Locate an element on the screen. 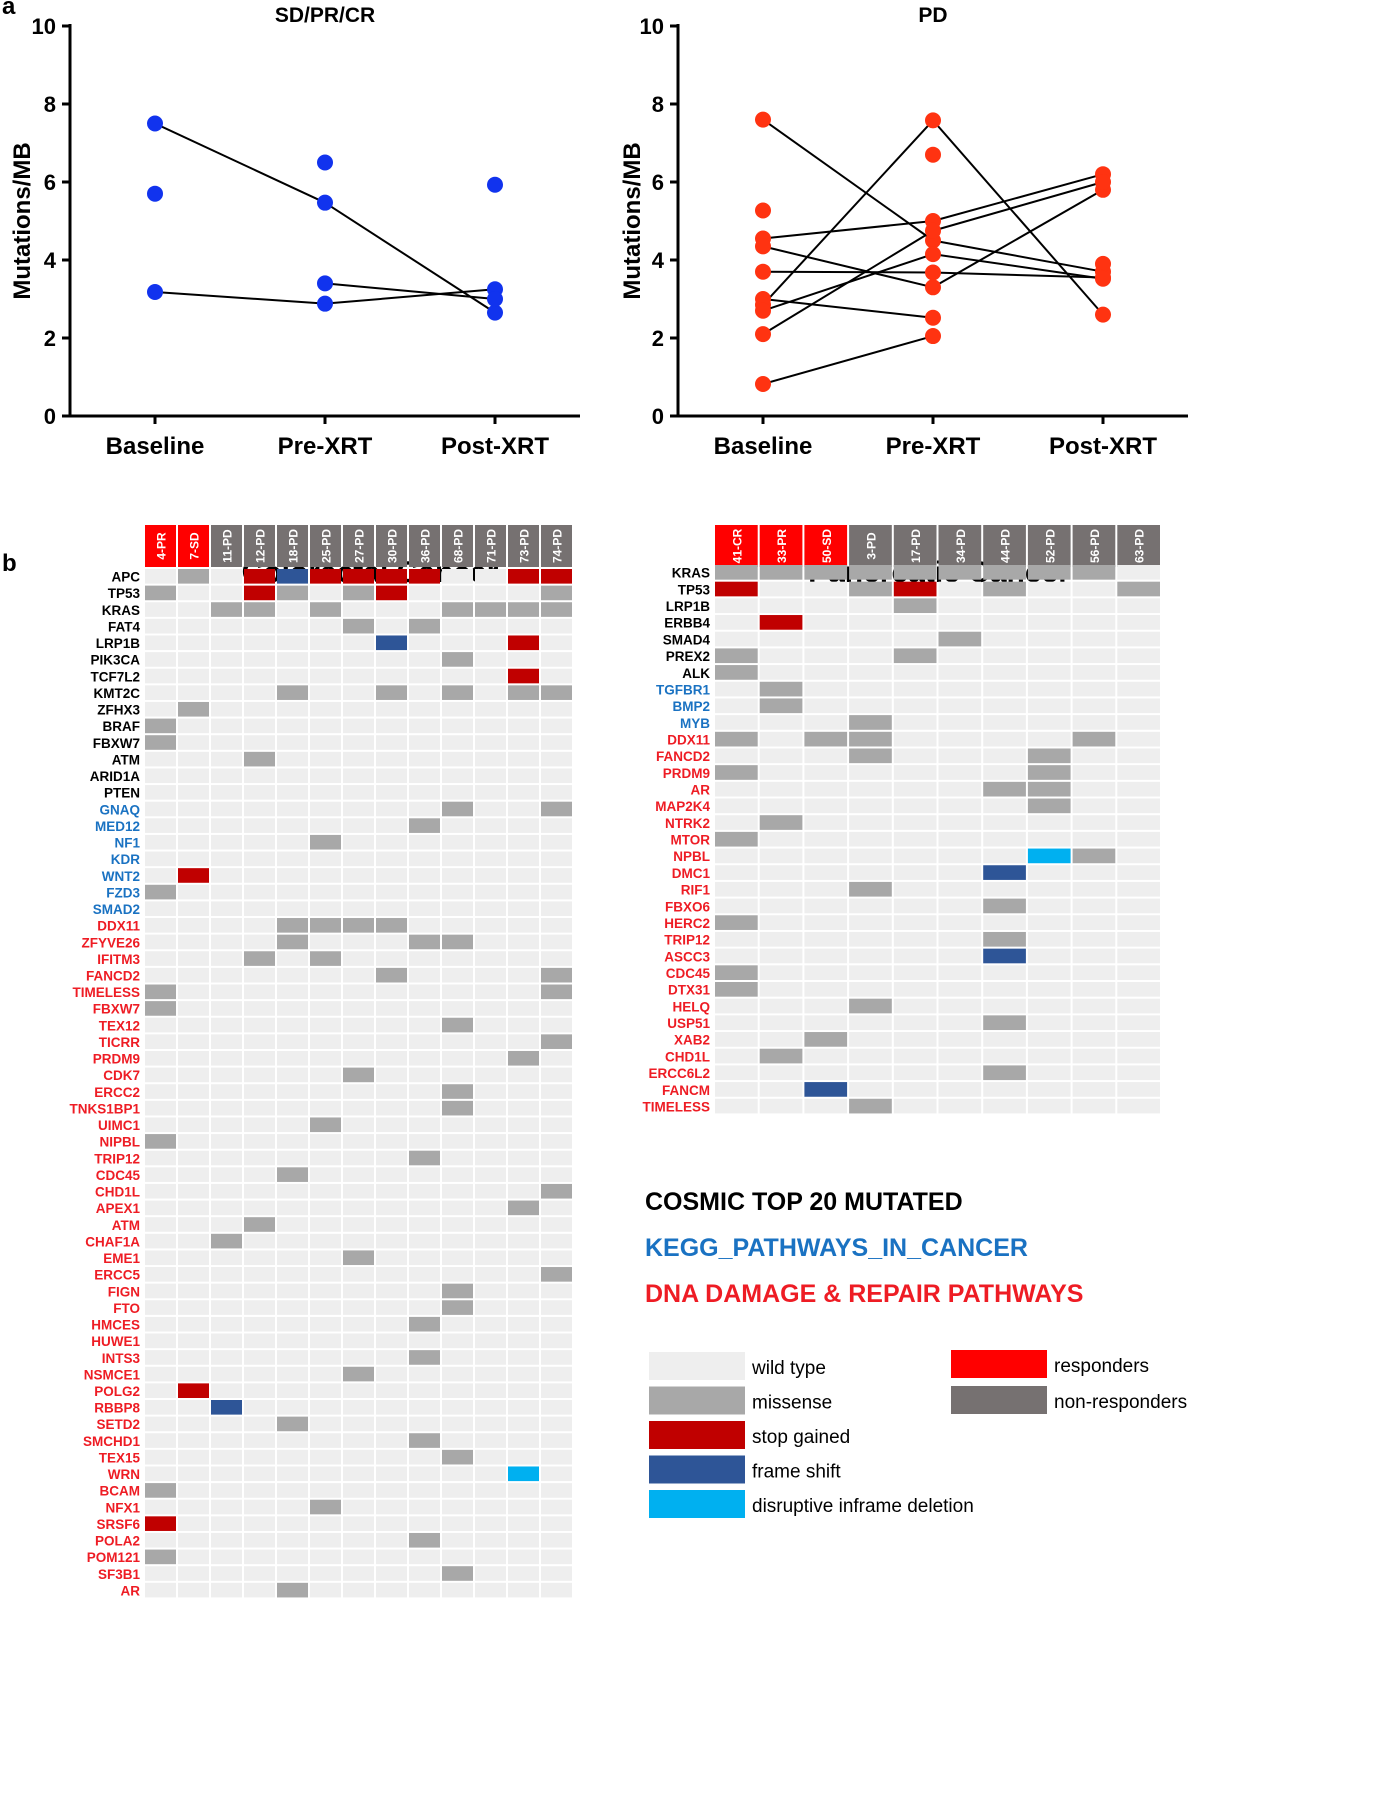 The height and width of the screenshot is (1800, 1393). gene-label: DTX31 is located at coordinates (689, 990).